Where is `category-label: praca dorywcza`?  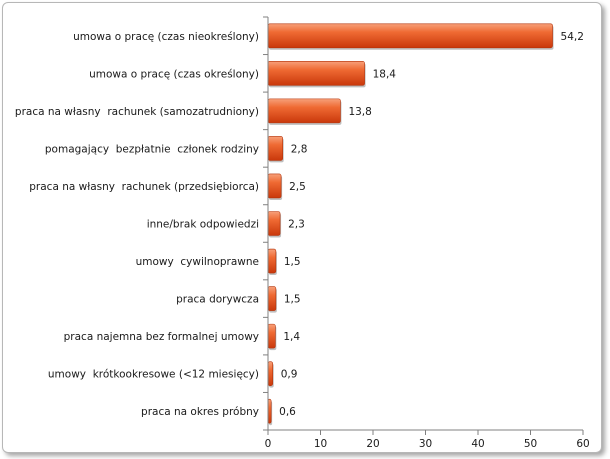 category-label: praca dorywcza is located at coordinates (217, 300).